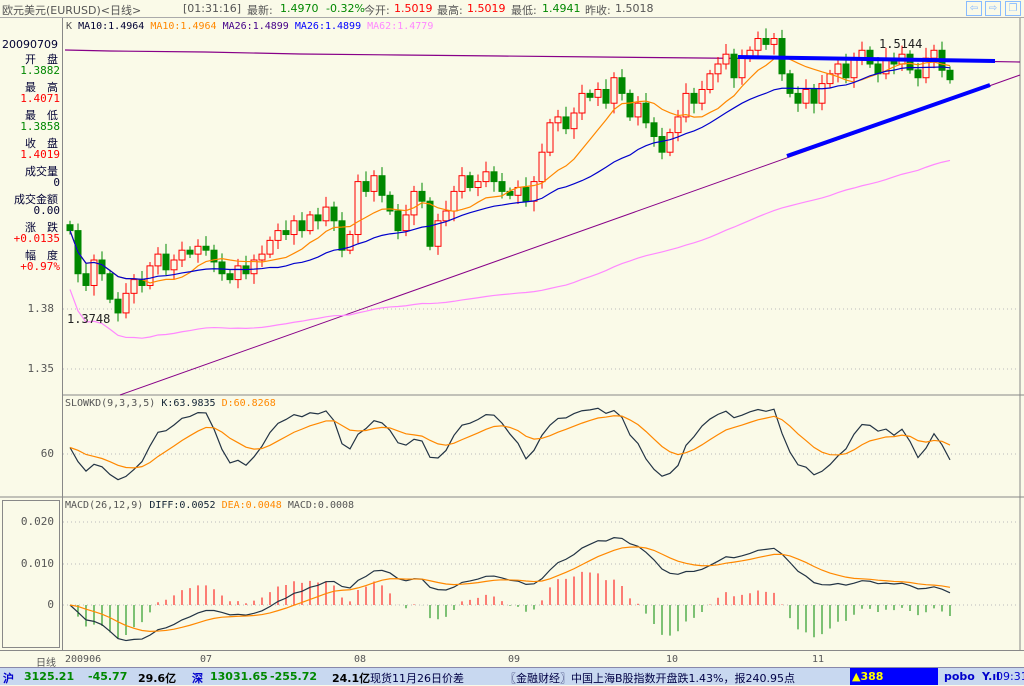 The image size is (1024, 686). Describe the element at coordinates (30, 44) in the screenshot. I see `selected-date: 20090709` at that location.